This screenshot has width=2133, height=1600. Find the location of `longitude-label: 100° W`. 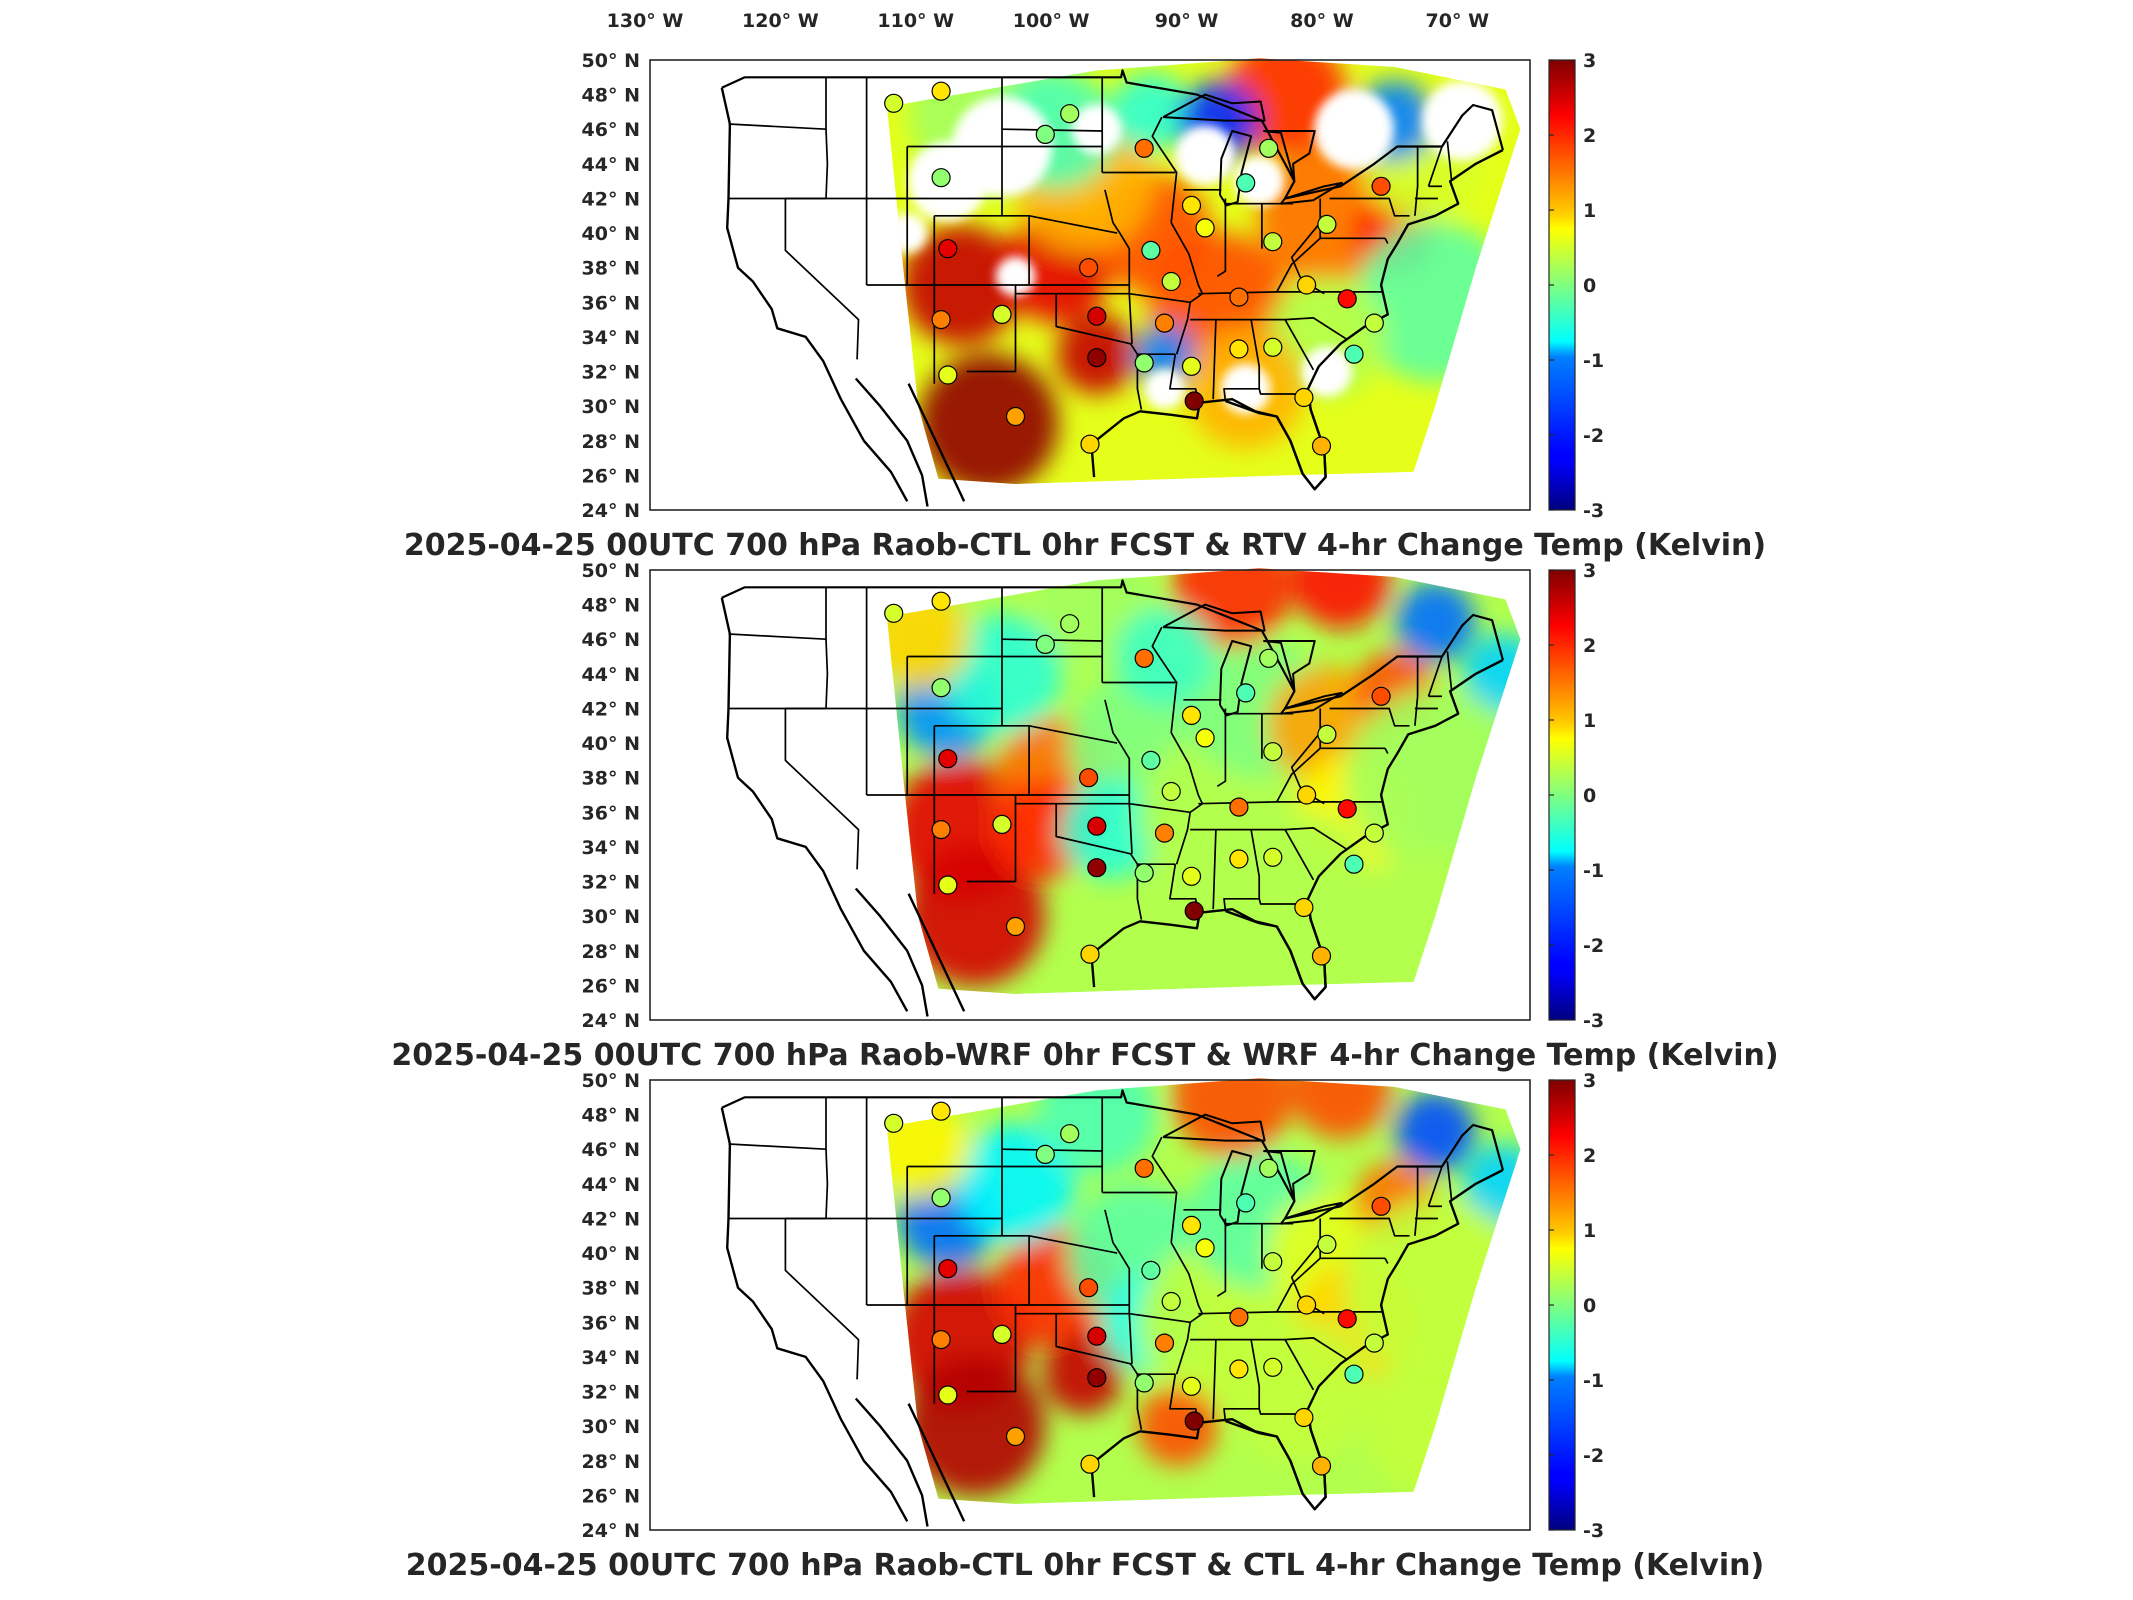

longitude-label: 100° W is located at coordinates (1051, 21).